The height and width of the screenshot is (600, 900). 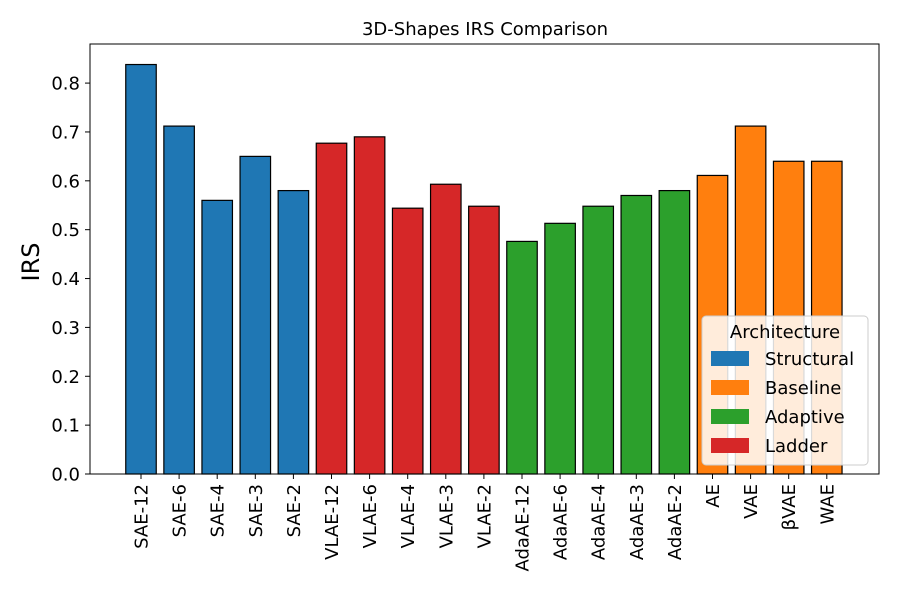 I want to click on x-tick-label: WAE, so click(x=827, y=504).